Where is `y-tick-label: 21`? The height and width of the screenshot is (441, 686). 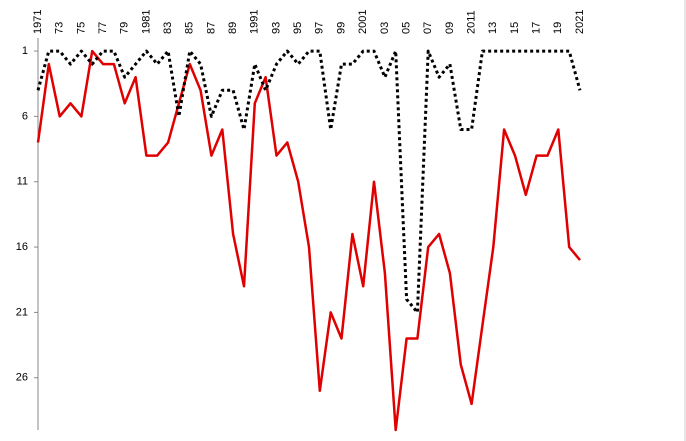 y-tick-label: 21 is located at coordinates (22, 312).